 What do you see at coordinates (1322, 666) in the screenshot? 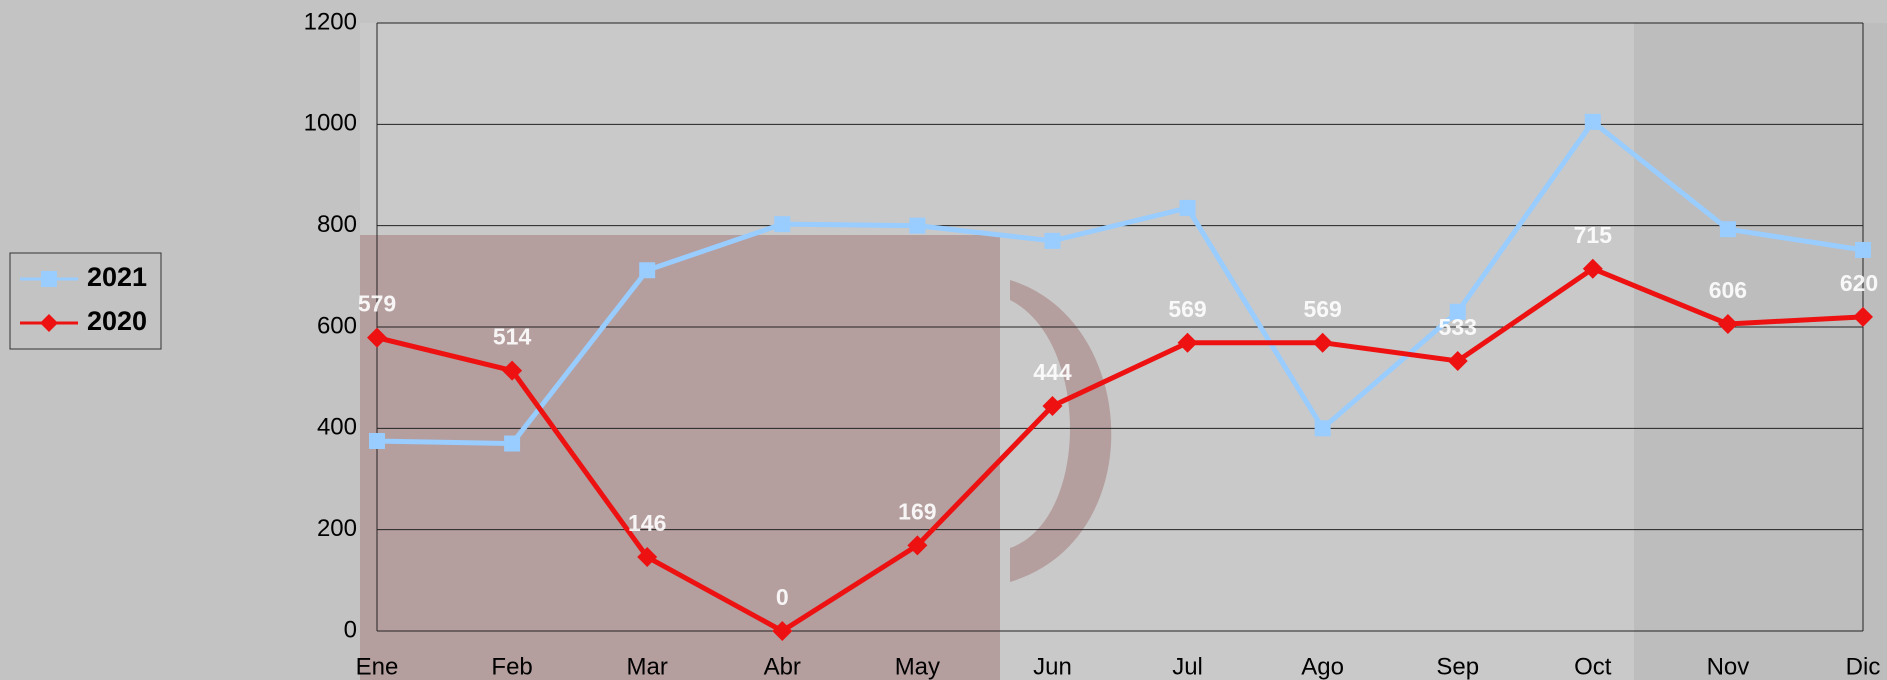
I see `x-tick-label: Ago` at bounding box center [1322, 666].